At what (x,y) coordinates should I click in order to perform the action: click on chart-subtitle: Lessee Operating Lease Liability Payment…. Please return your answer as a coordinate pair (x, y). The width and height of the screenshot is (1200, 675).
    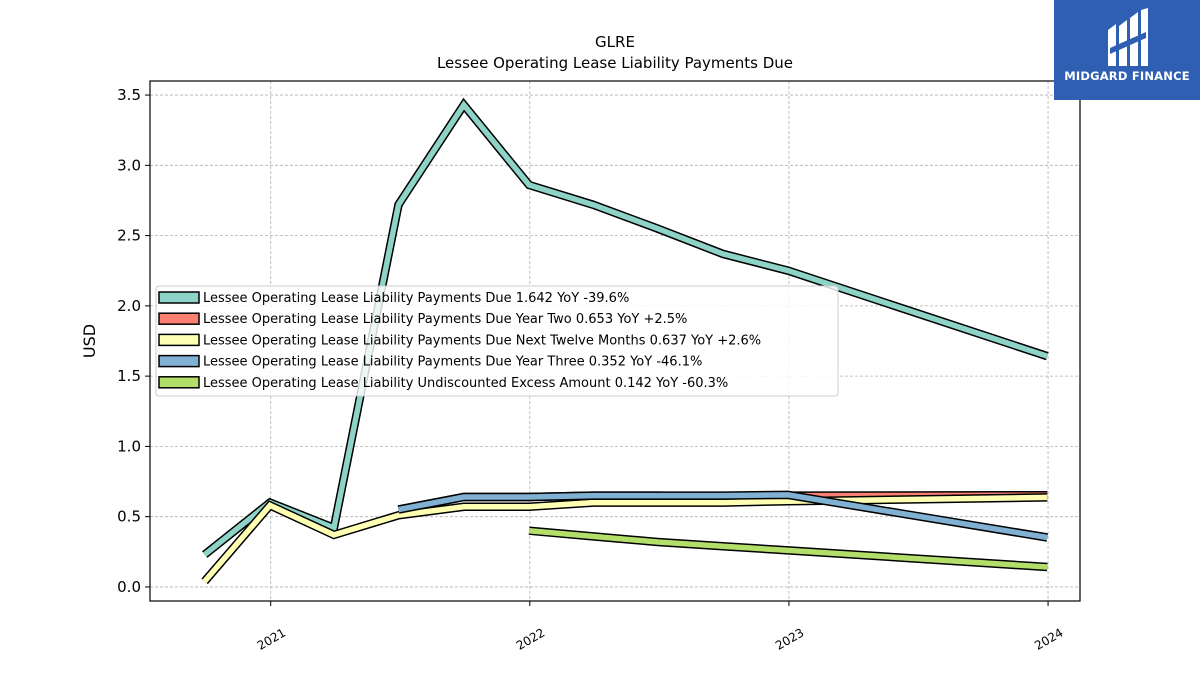
    Looking at the image, I should click on (615, 63).